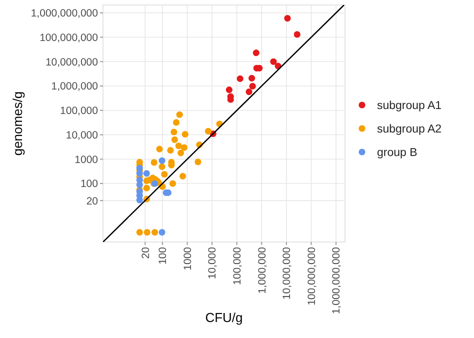 This screenshot has height=338, width=474. What do you see at coordinates (188, 258) in the screenshot?
I see `x-tick-label: 1000` at bounding box center [188, 258].